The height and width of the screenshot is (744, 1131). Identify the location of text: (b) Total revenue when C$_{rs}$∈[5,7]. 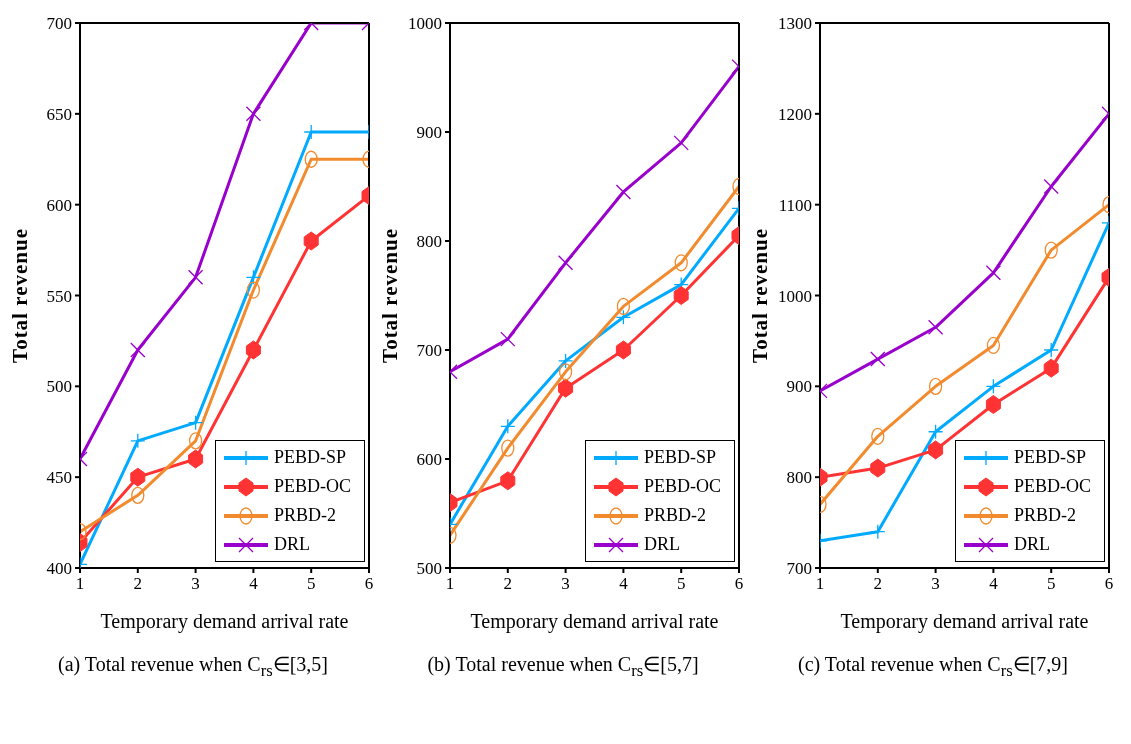
(563, 666).